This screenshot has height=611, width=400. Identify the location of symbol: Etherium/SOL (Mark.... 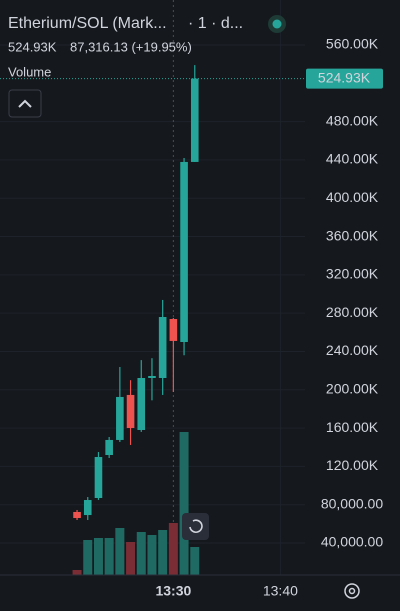
(87, 23).